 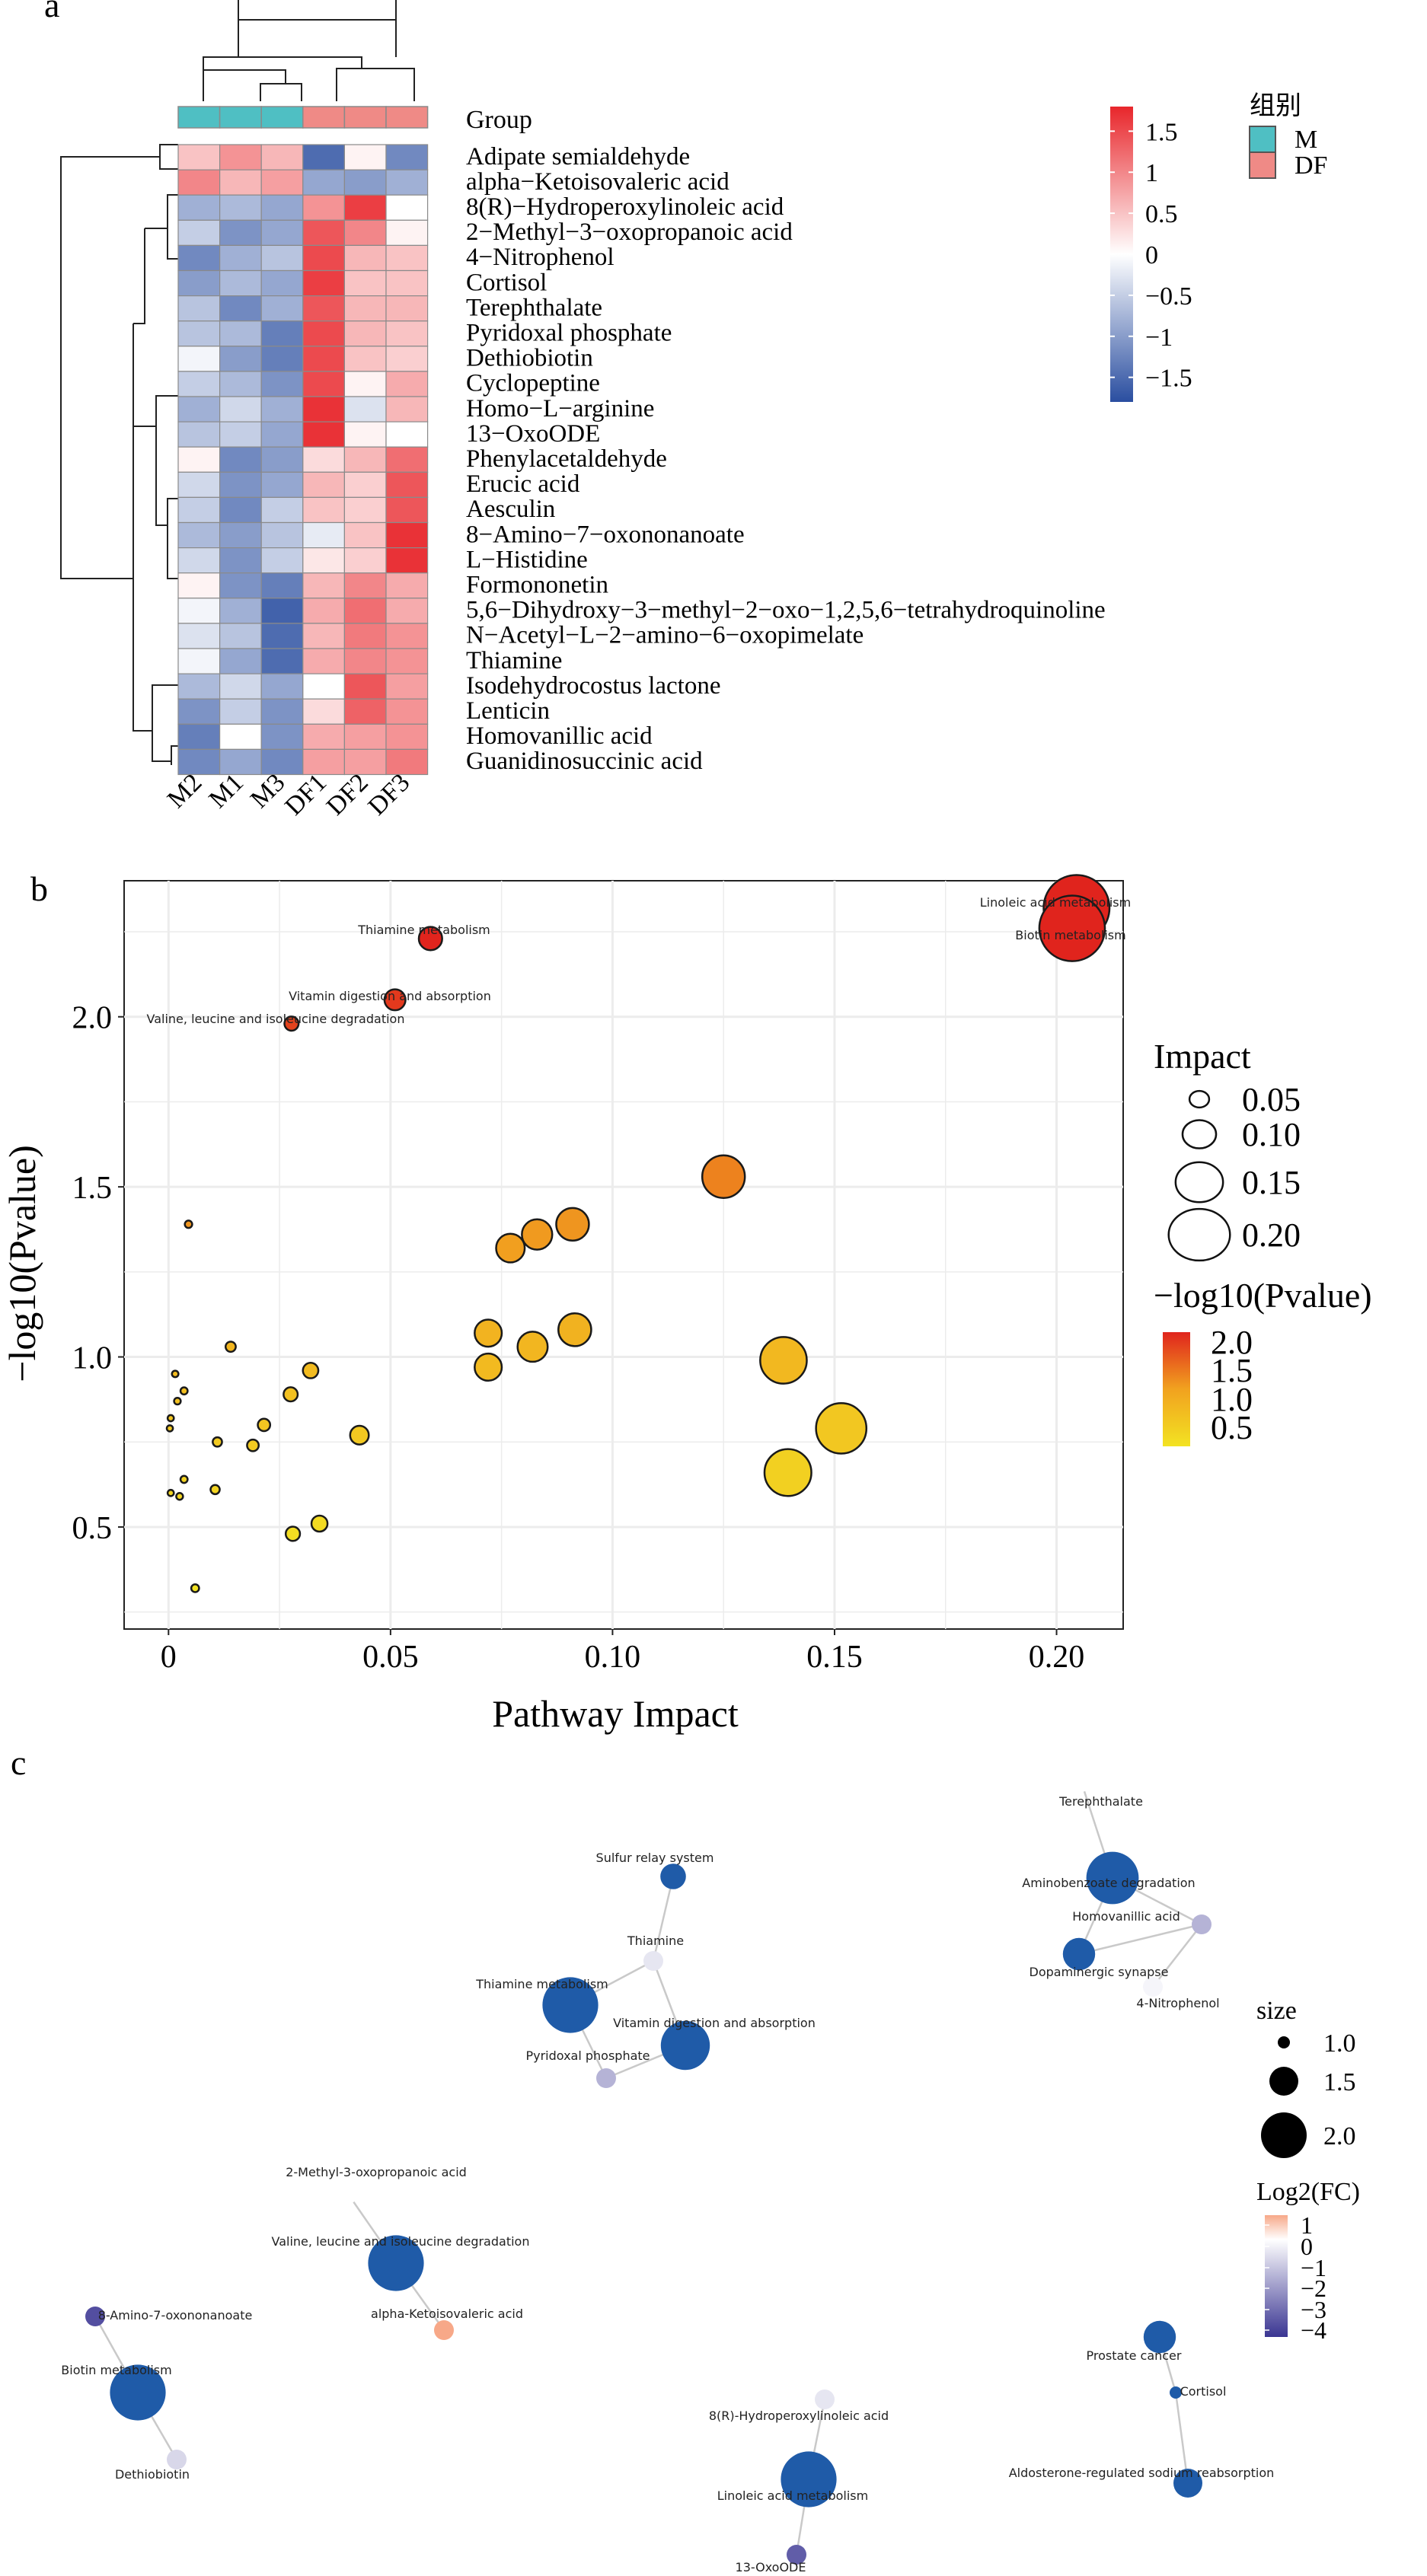 I want to click on impact-legend-label: 0.15, so click(x=1271, y=1183).